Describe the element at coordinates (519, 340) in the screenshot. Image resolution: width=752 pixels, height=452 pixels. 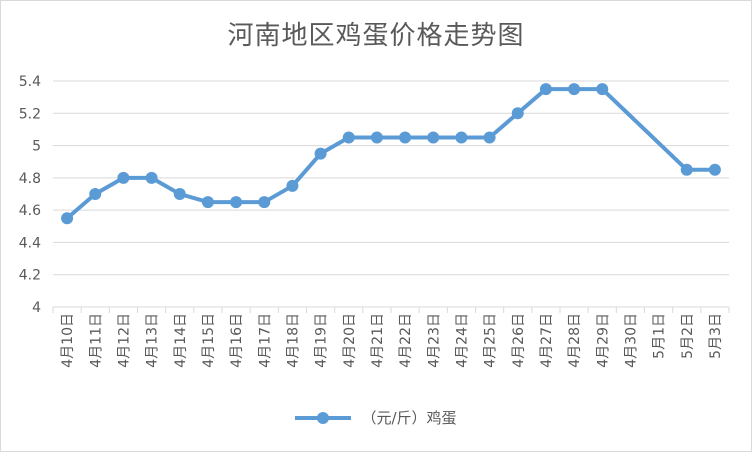
I see `x-tick-label: 4月26日` at that location.